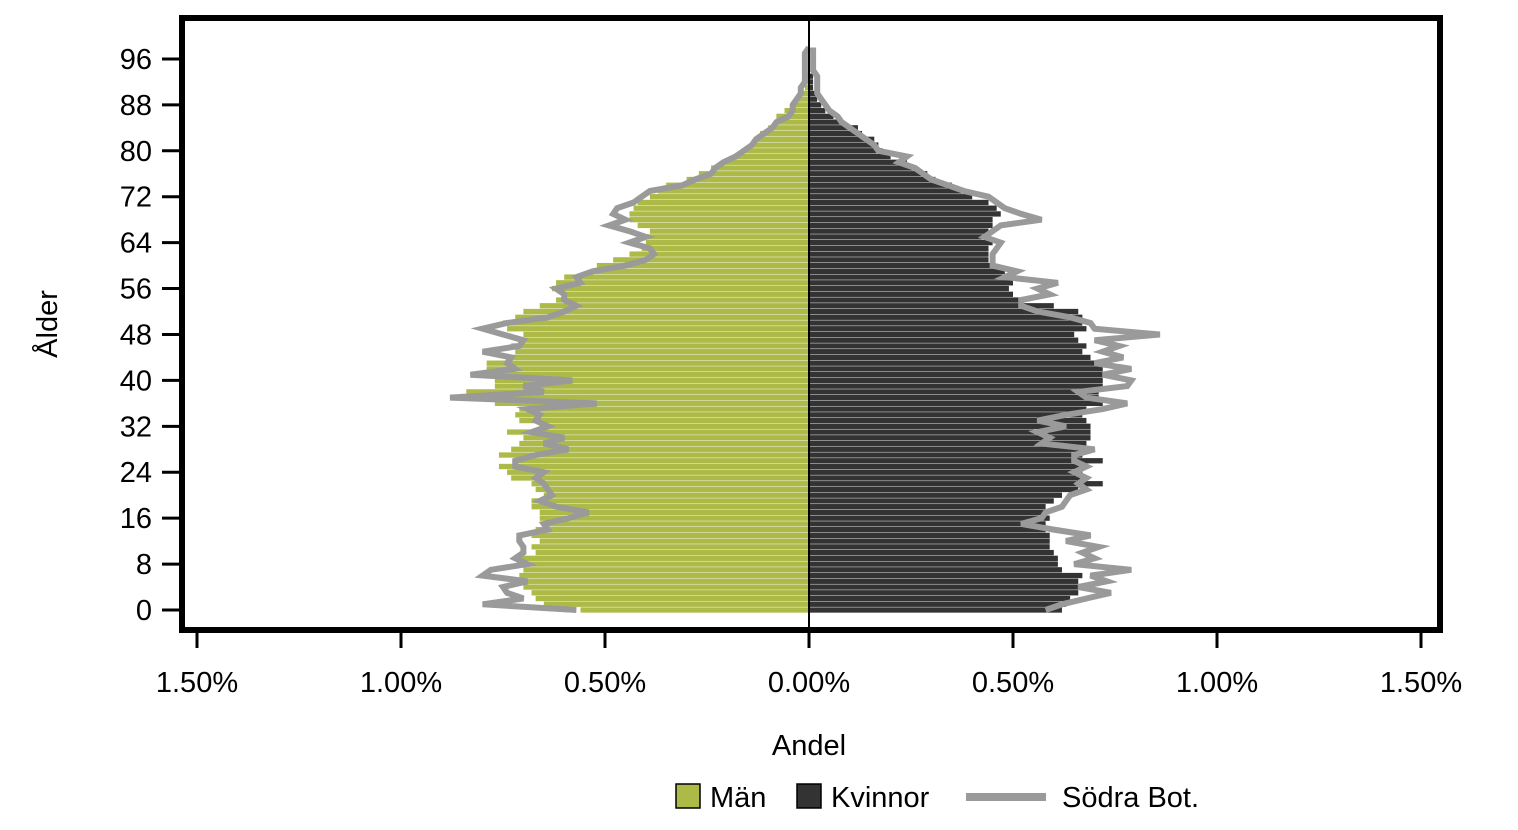 The width and height of the screenshot is (1518, 830). Describe the element at coordinates (136, 60) in the screenshot. I see `y-tick-label-96: 96` at that location.